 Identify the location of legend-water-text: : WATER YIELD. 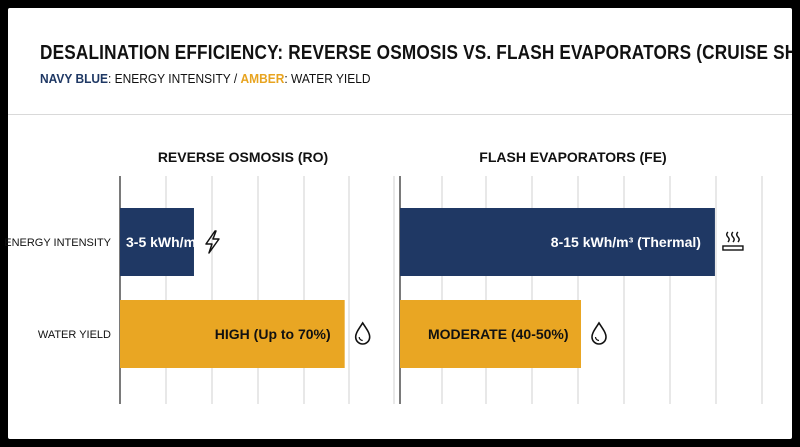
(327, 78).